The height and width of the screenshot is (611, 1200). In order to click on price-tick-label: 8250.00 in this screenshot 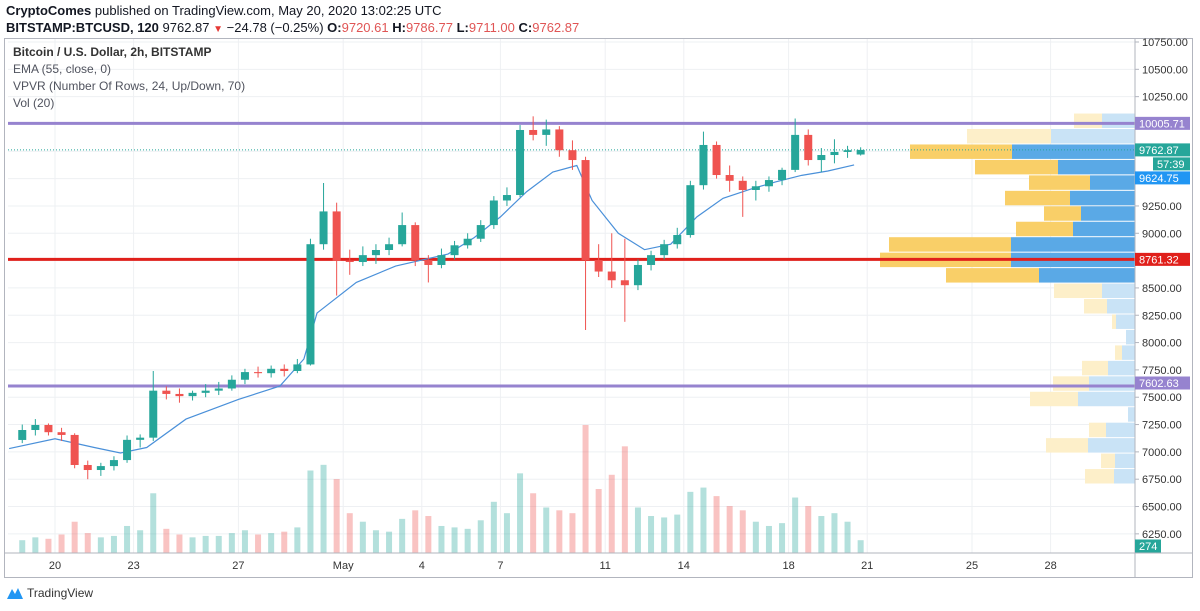, I will do `click(1162, 316)`.